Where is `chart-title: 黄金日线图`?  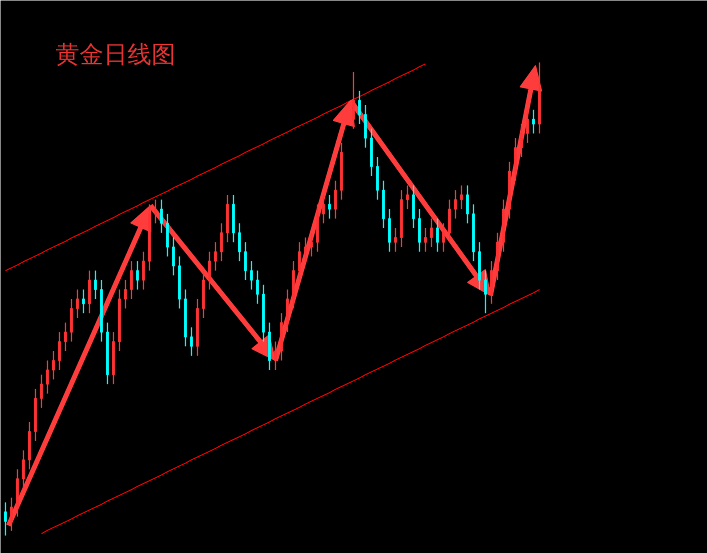
chart-title: 黄金日线图 is located at coordinates (116, 54).